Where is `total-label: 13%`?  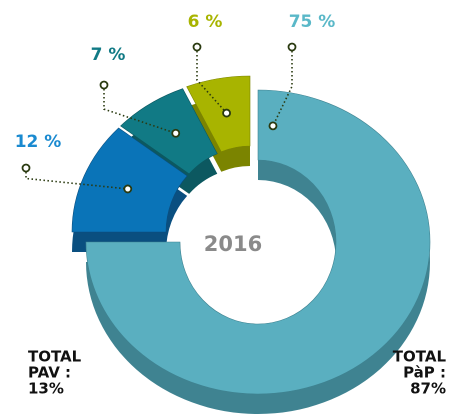
total-label: 13% is located at coordinates (46, 389).